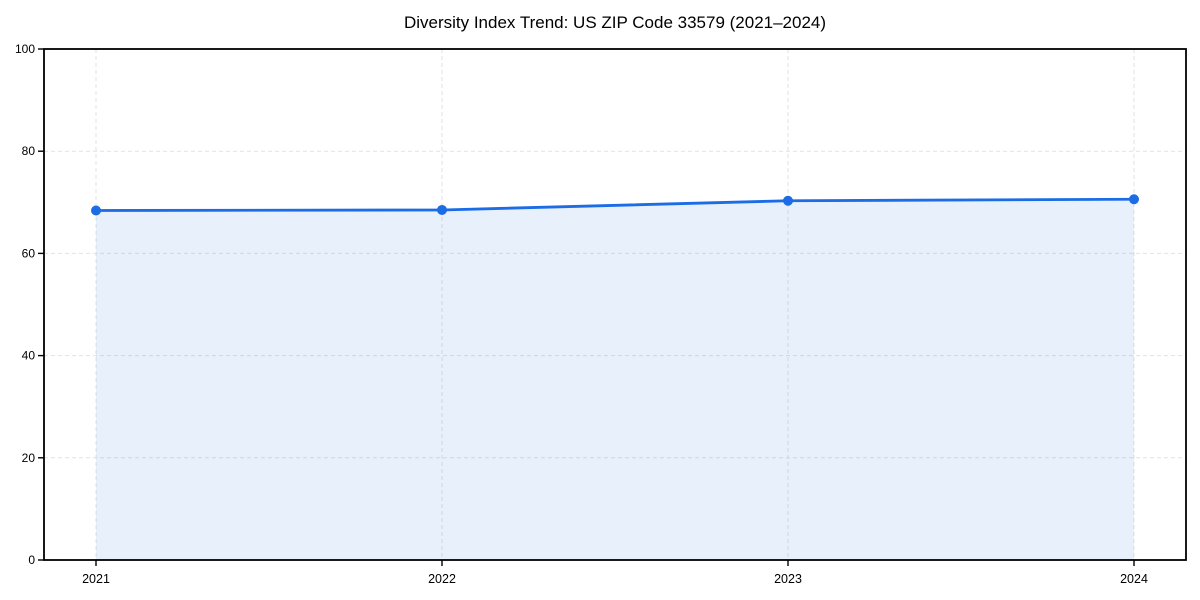  Describe the element at coordinates (29, 356) in the screenshot. I see `y-tick-label: 40` at that location.